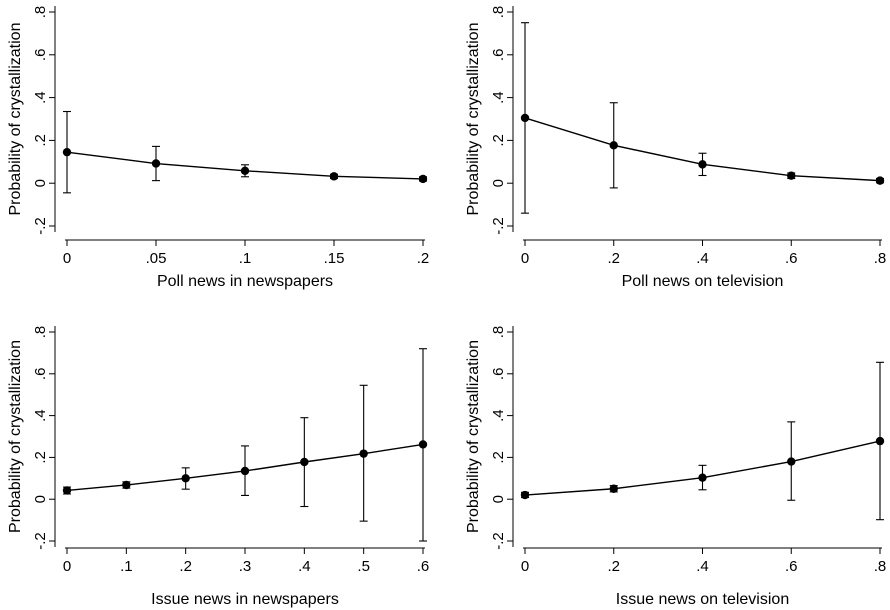 The height and width of the screenshot is (610, 890). I want to click on x-tick-label: .3, so click(245, 566).